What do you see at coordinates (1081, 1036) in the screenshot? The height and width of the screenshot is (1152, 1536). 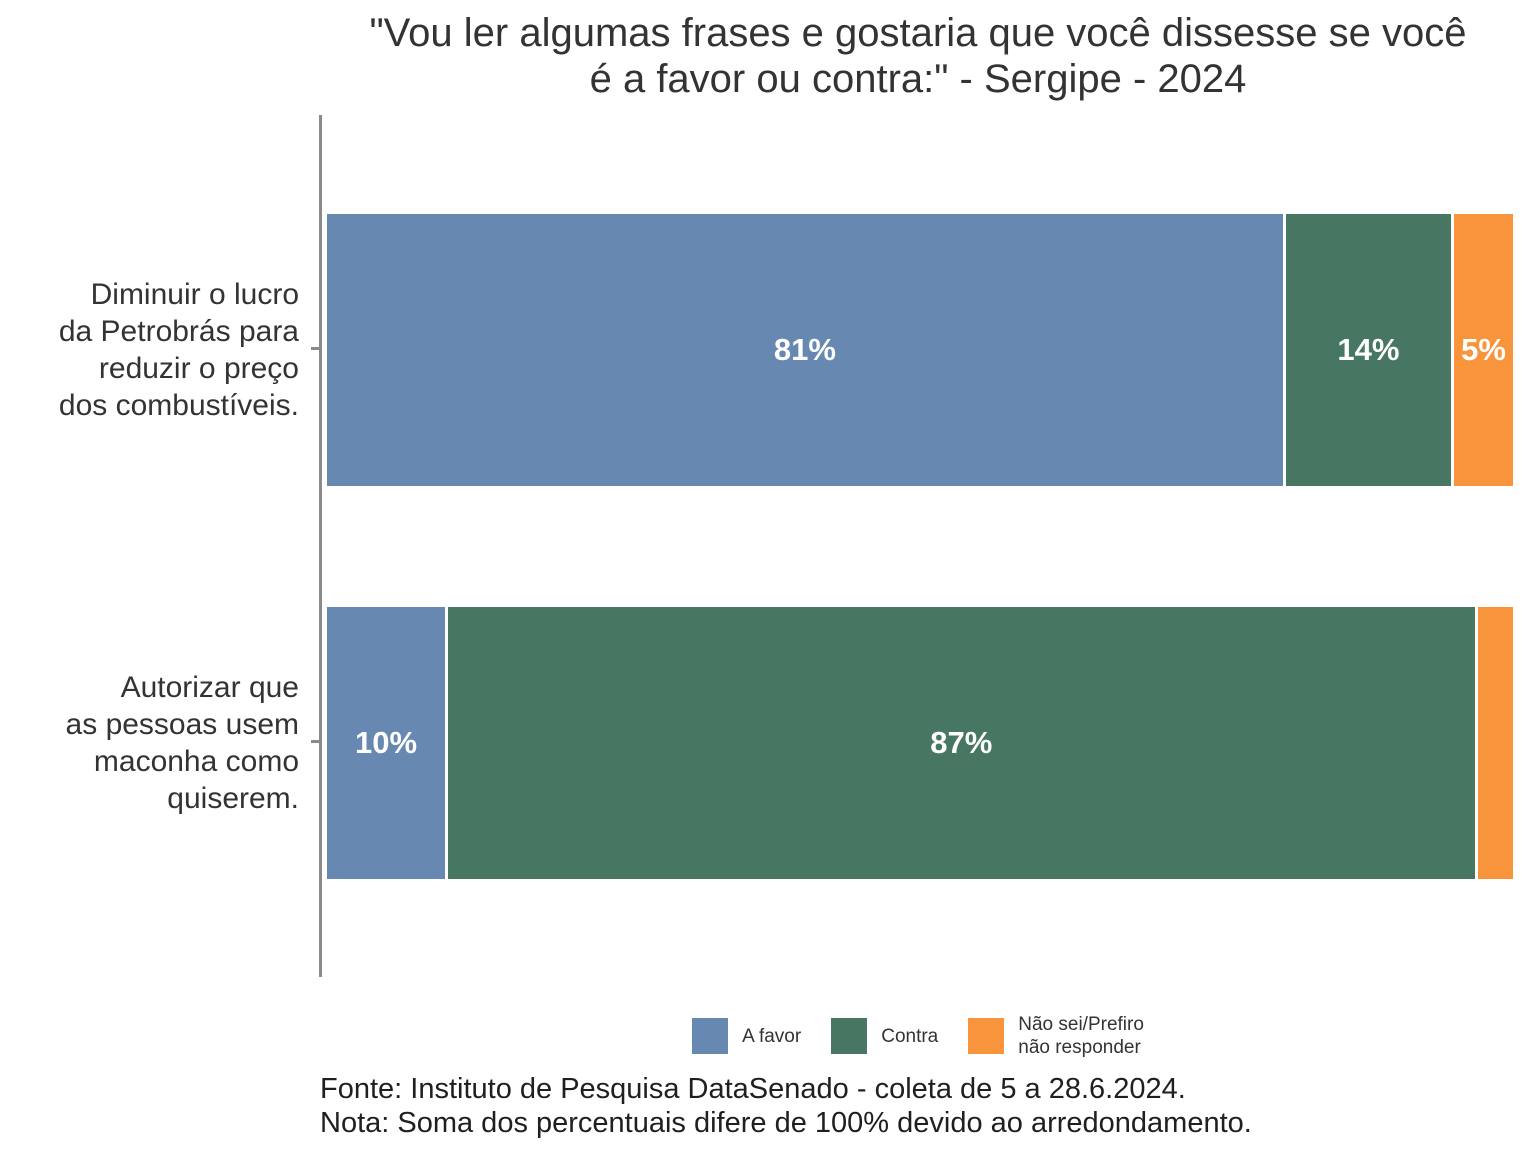 I see `legend-label: Não sei/Prefiro não responder` at bounding box center [1081, 1036].